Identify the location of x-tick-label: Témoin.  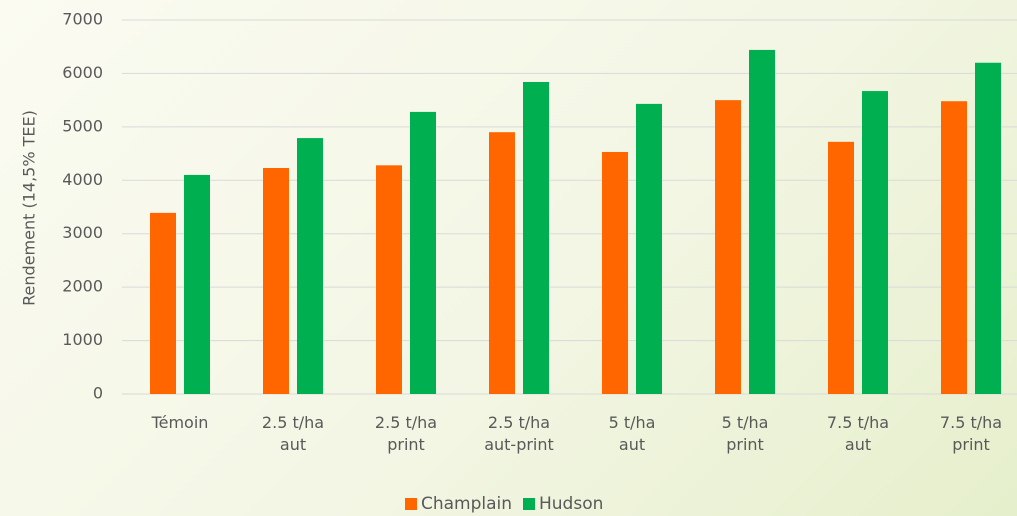
(180, 422).